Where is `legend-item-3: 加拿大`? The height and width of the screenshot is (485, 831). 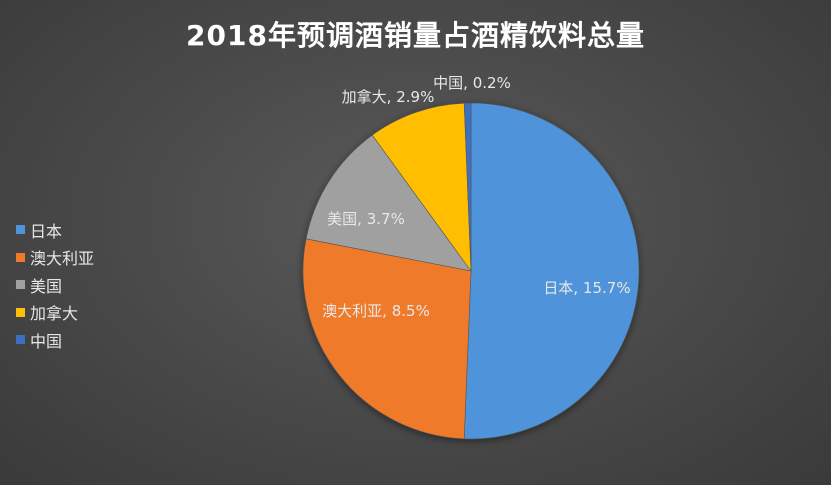
legend-item-3: 加拿大 is located at coordinates (55, 313).